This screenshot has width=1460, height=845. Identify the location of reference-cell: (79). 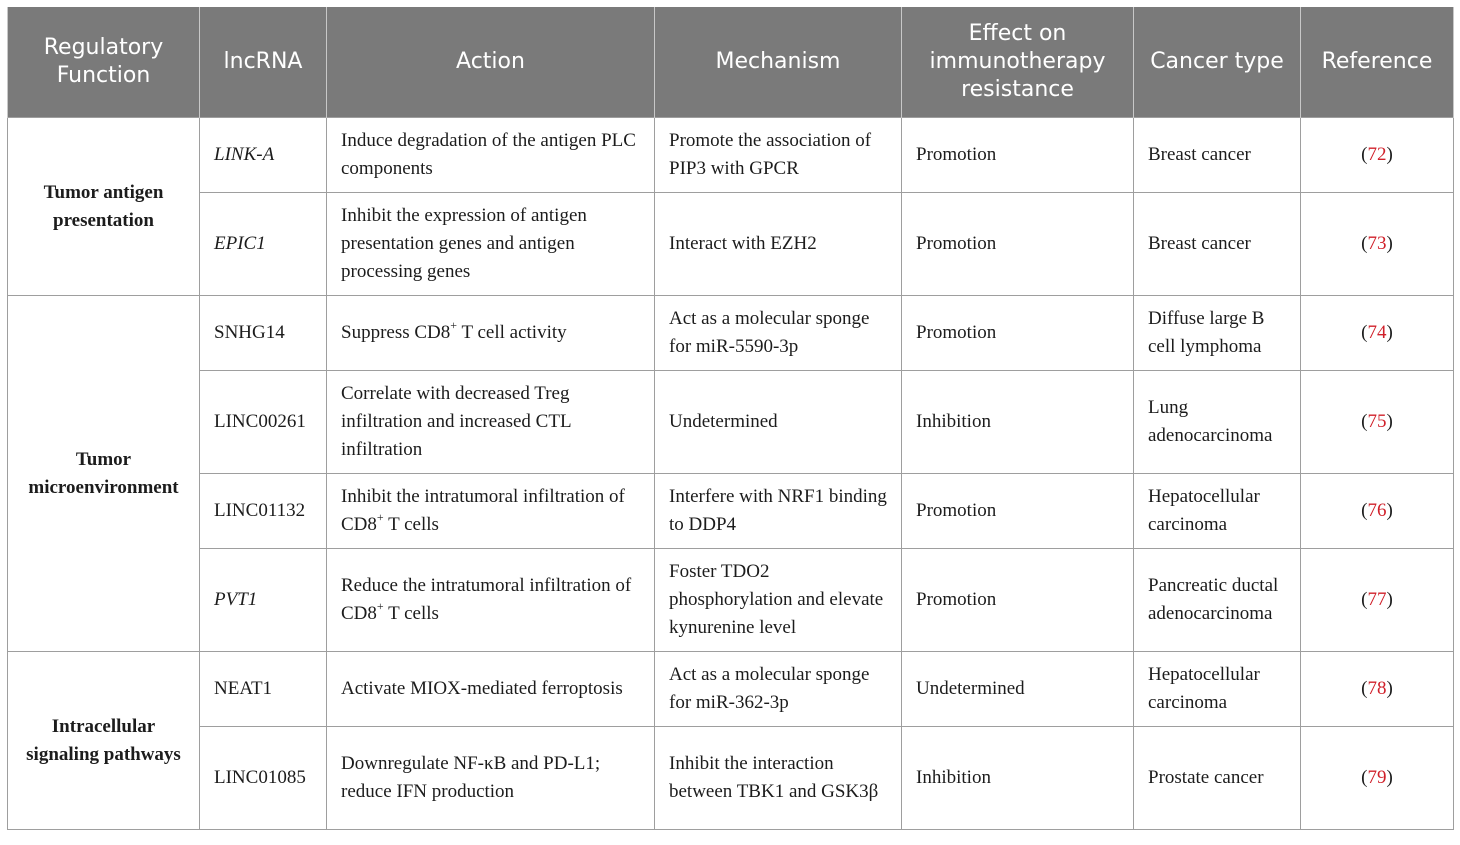
(1377, 778).